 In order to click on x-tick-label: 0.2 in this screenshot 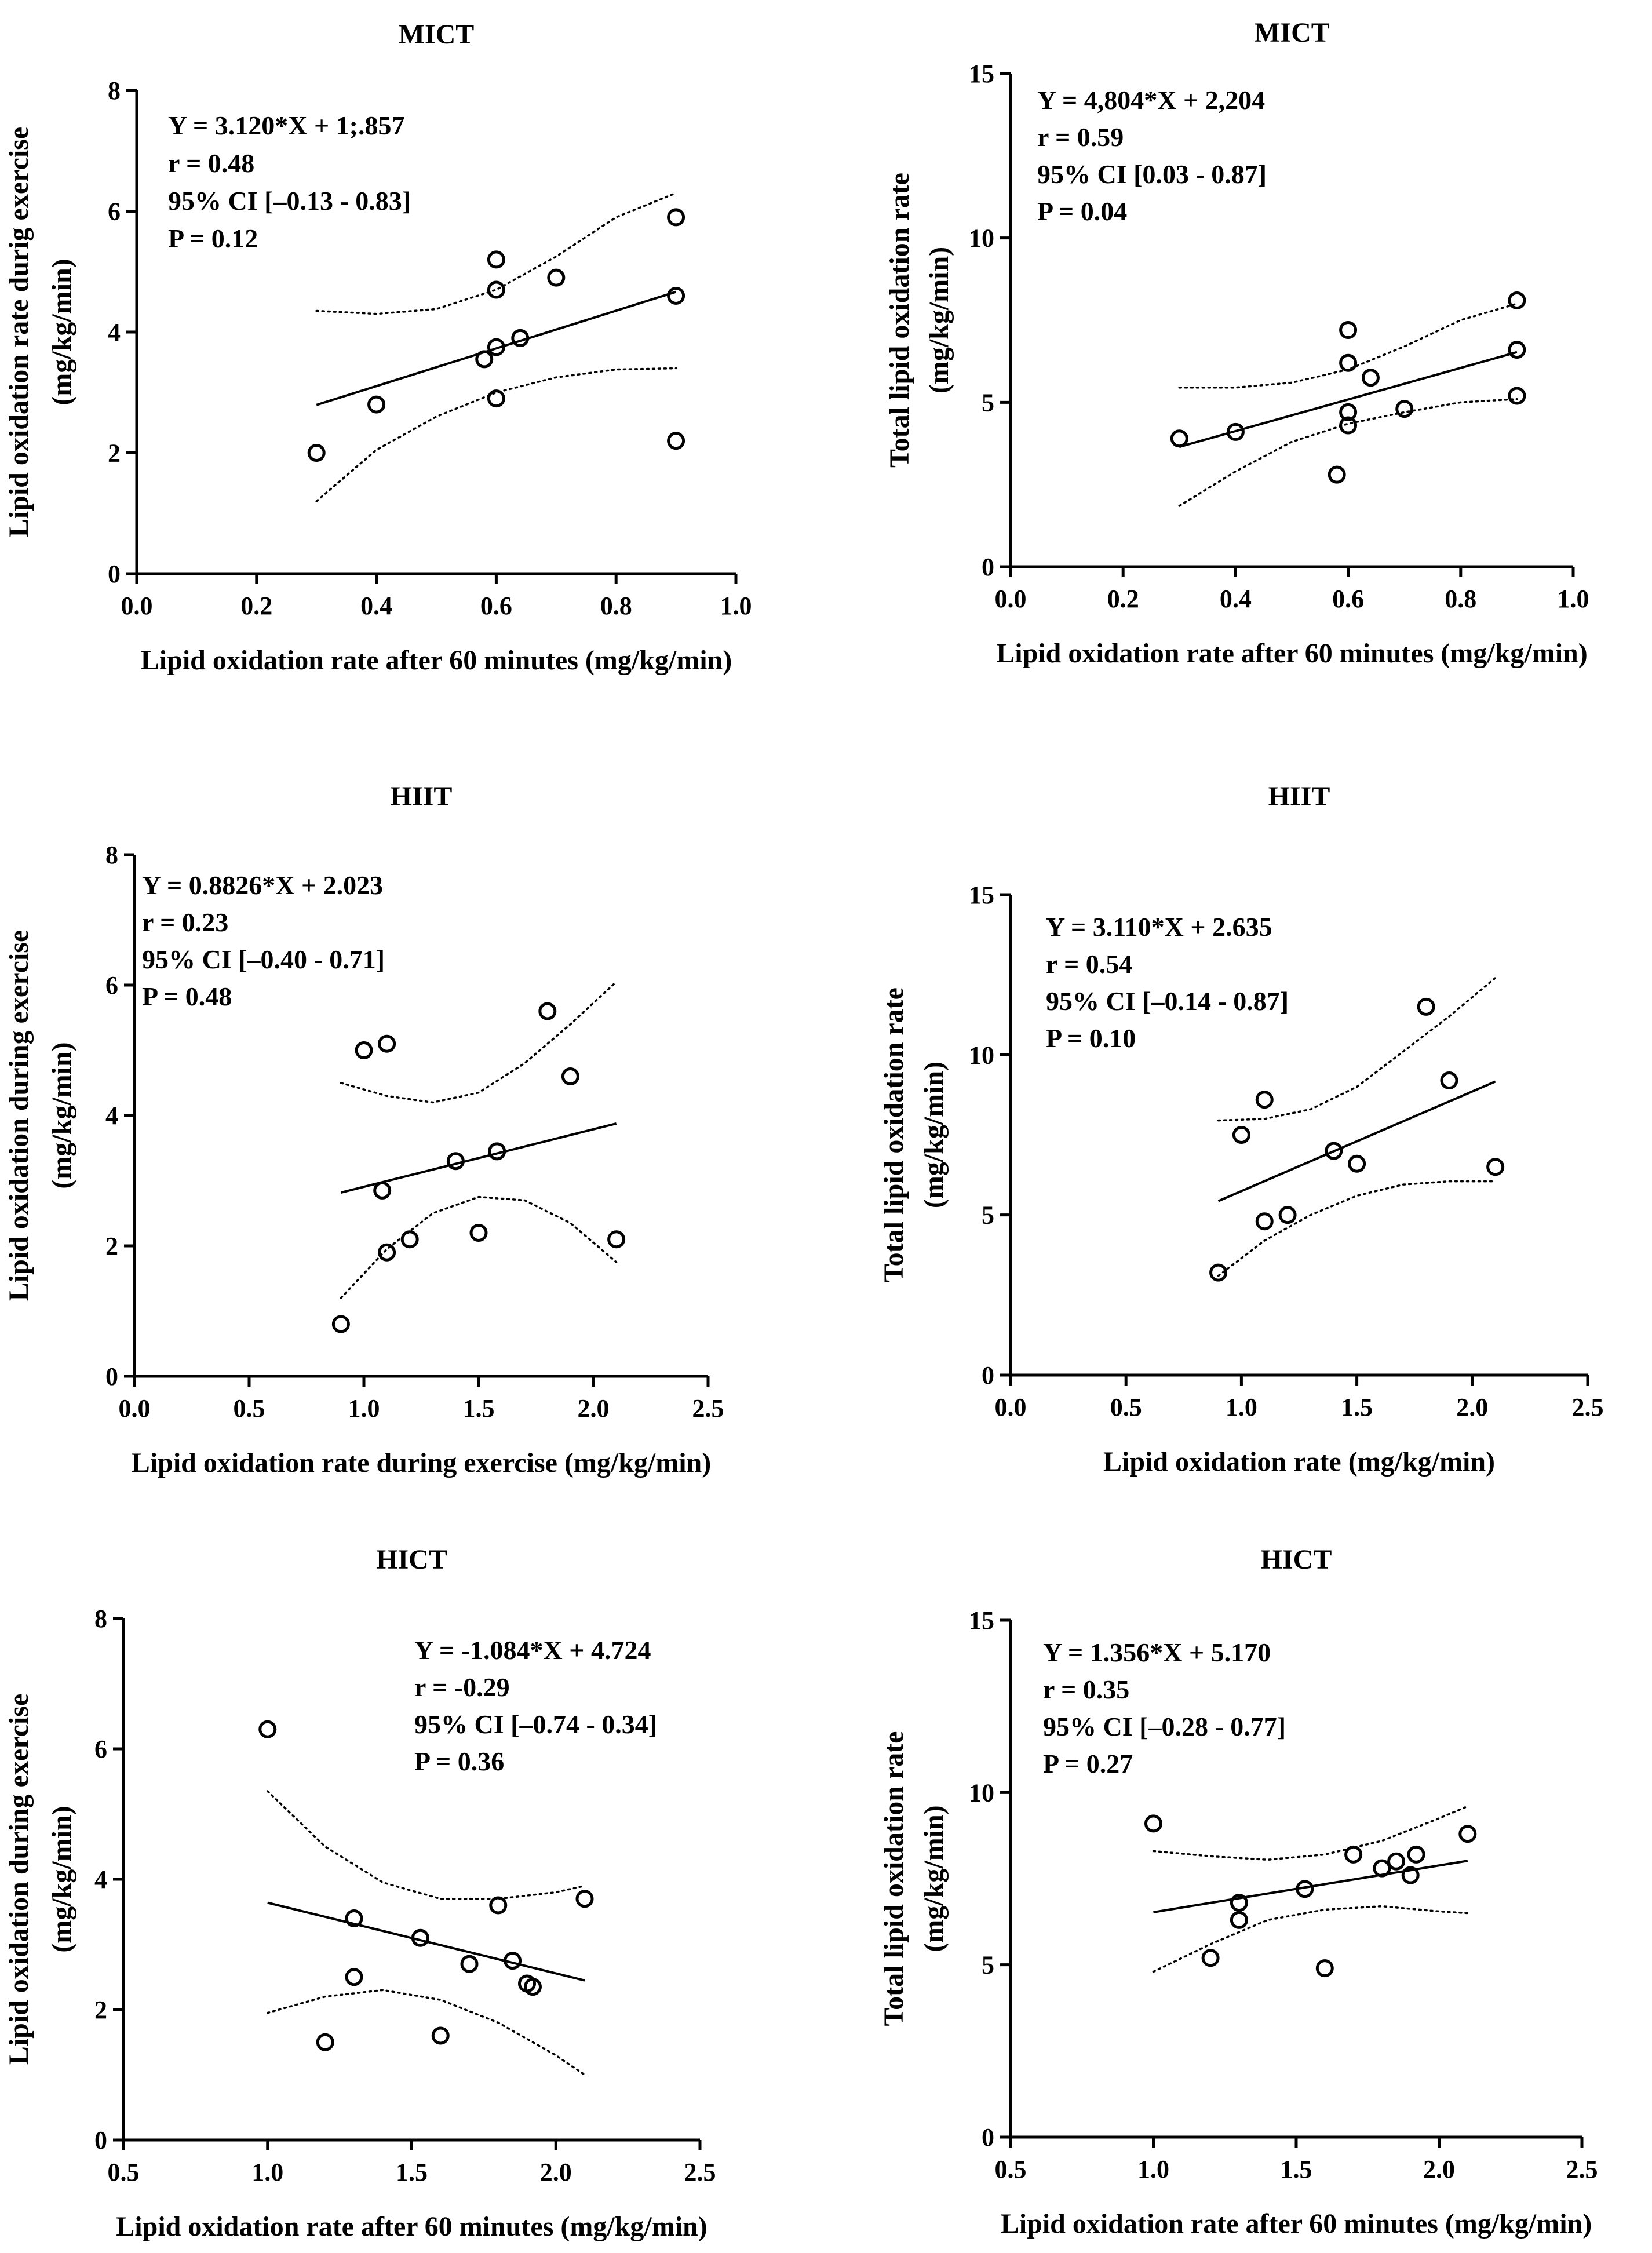, I will do `click(1123, 599)`.